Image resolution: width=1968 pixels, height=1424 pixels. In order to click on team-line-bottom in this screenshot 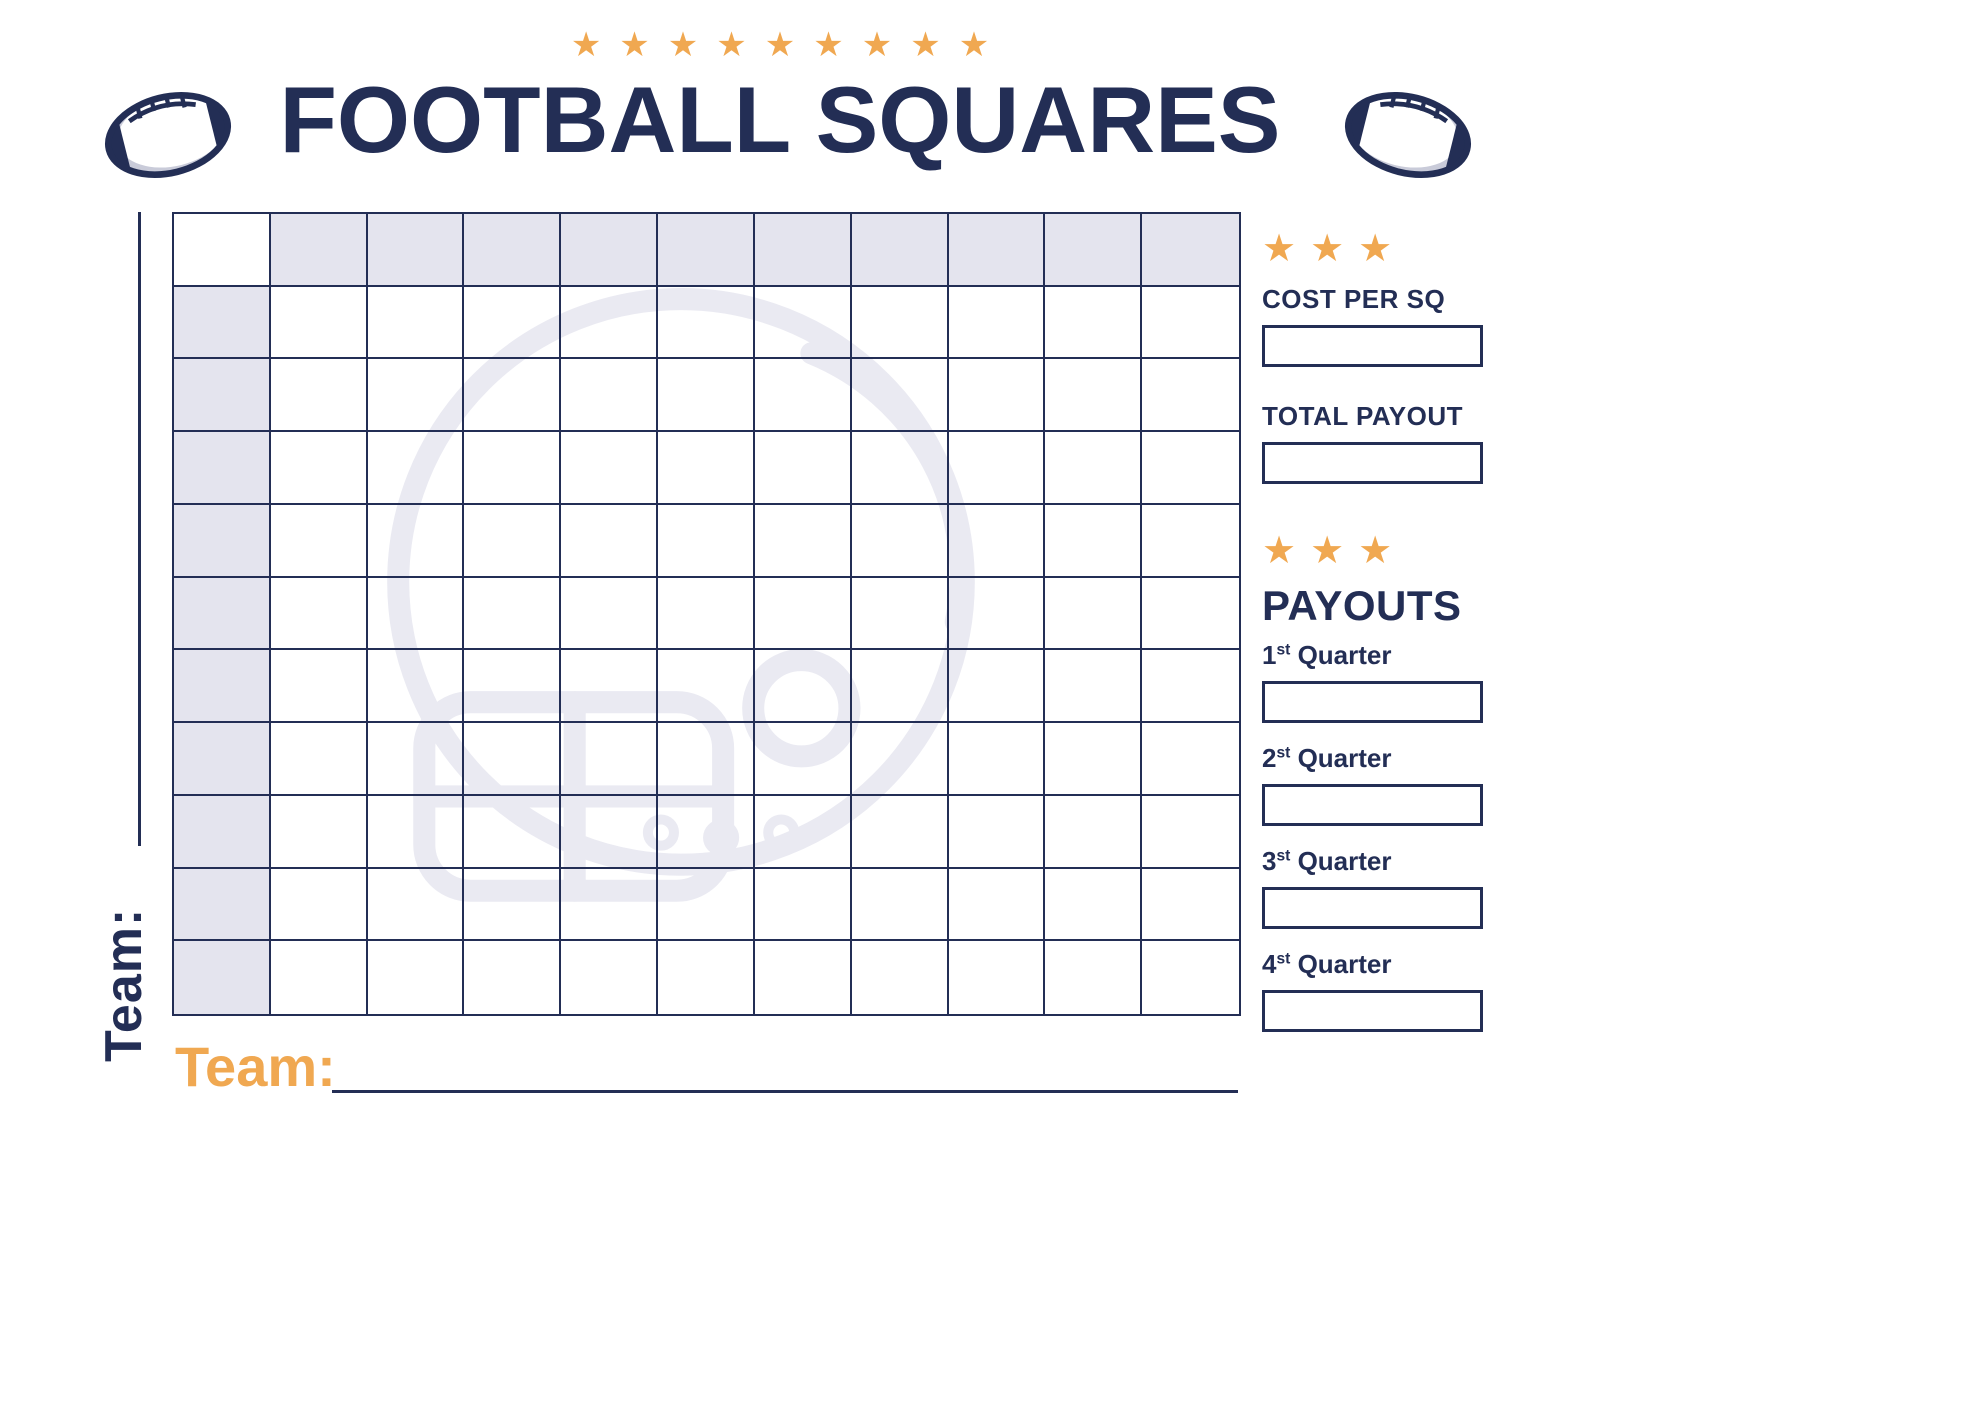, I will do `click(785, 1091)`.